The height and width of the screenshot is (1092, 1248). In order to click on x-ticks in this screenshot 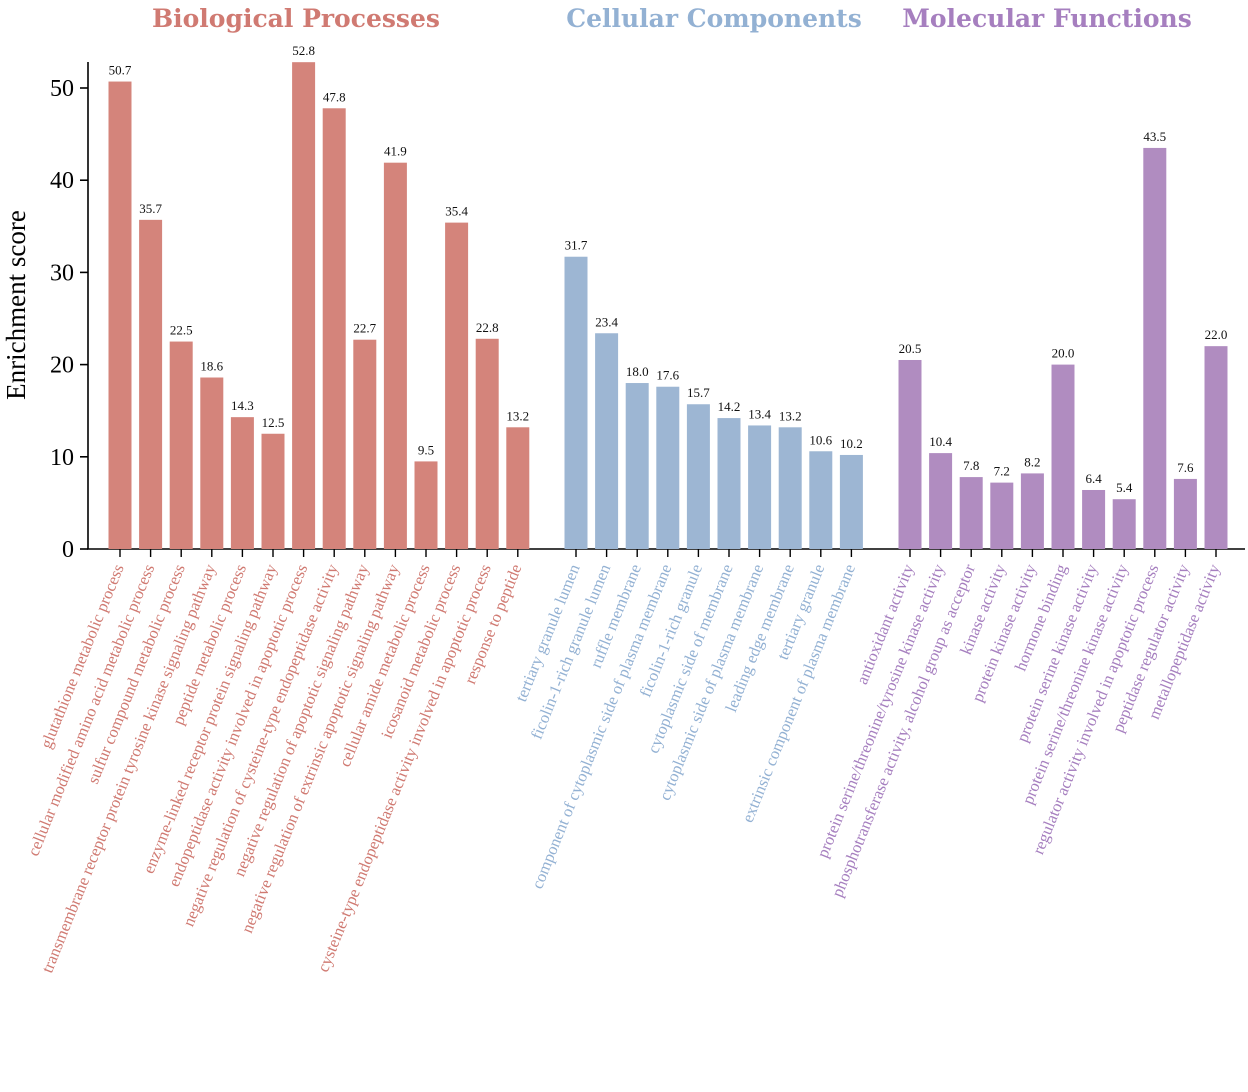, I will do `click(668, 553)`.